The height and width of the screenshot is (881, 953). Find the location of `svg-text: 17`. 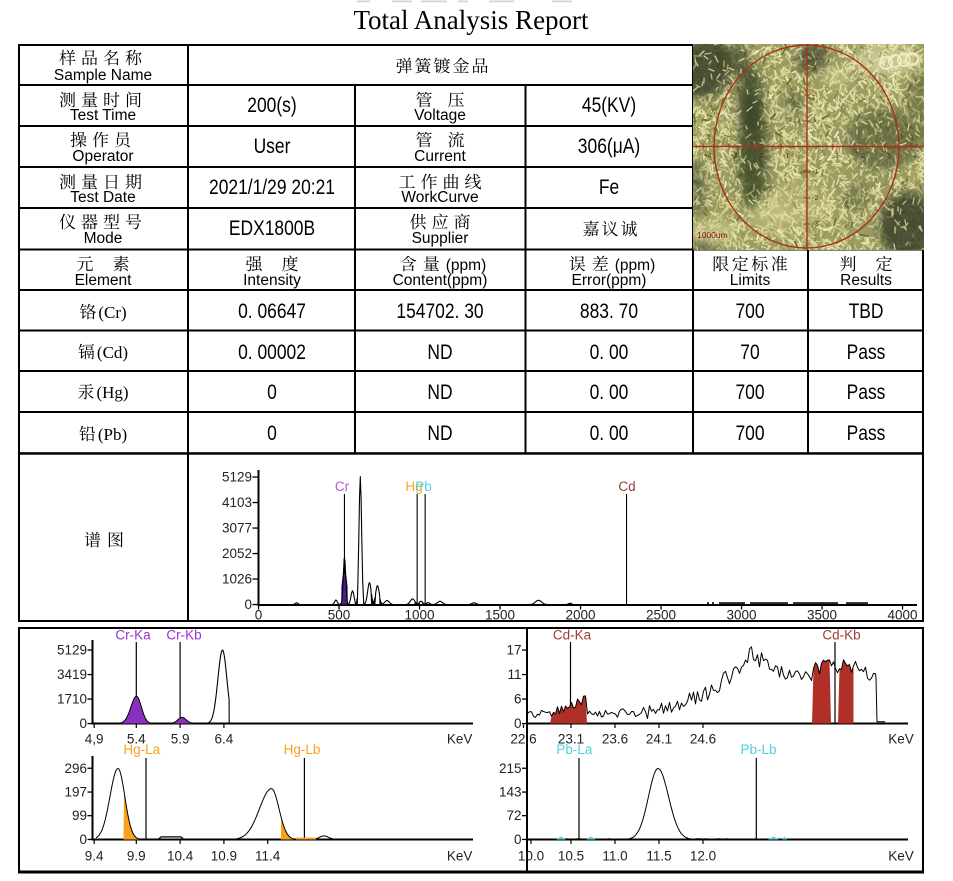

svg-text: 17 is located at coordinates (513, 650).